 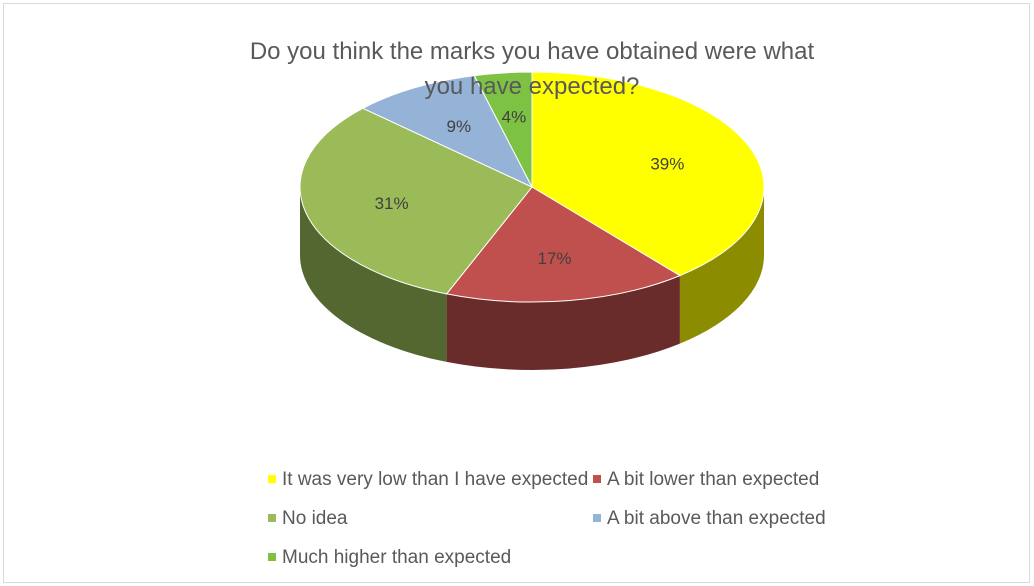 I want to click on data-label: 31%, so click(x=392, y=203).